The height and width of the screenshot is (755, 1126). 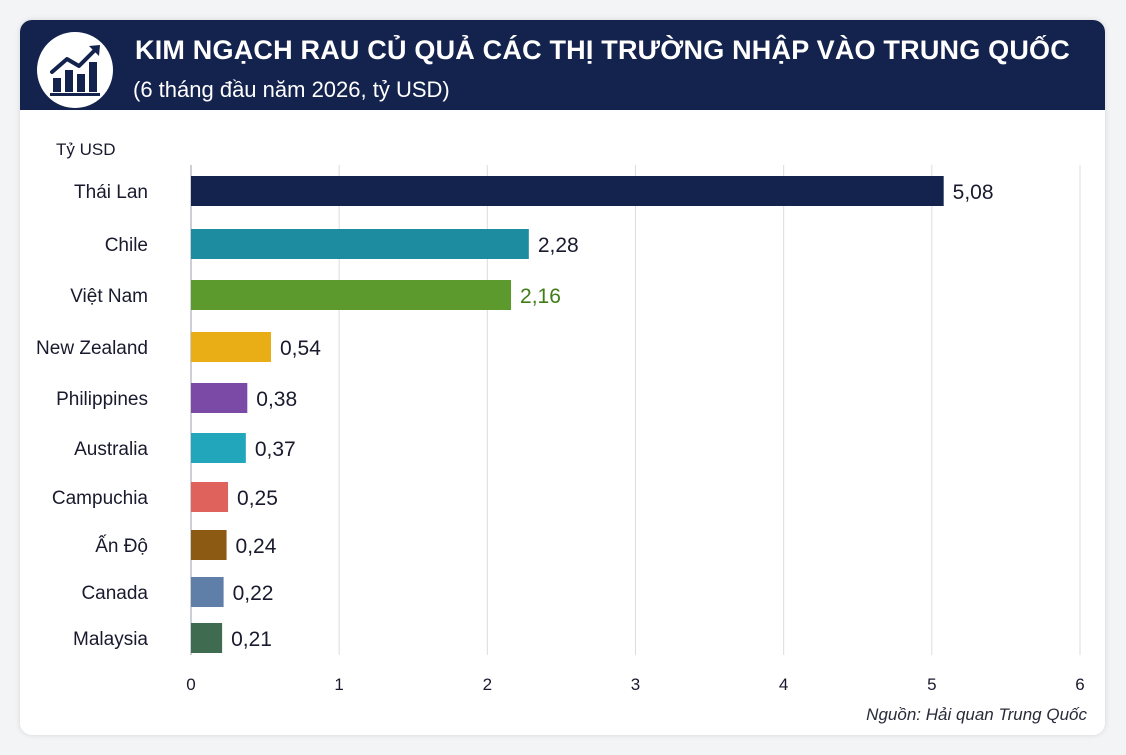 I want to click on x-tick-label: 1, so click(x=338, y=684).